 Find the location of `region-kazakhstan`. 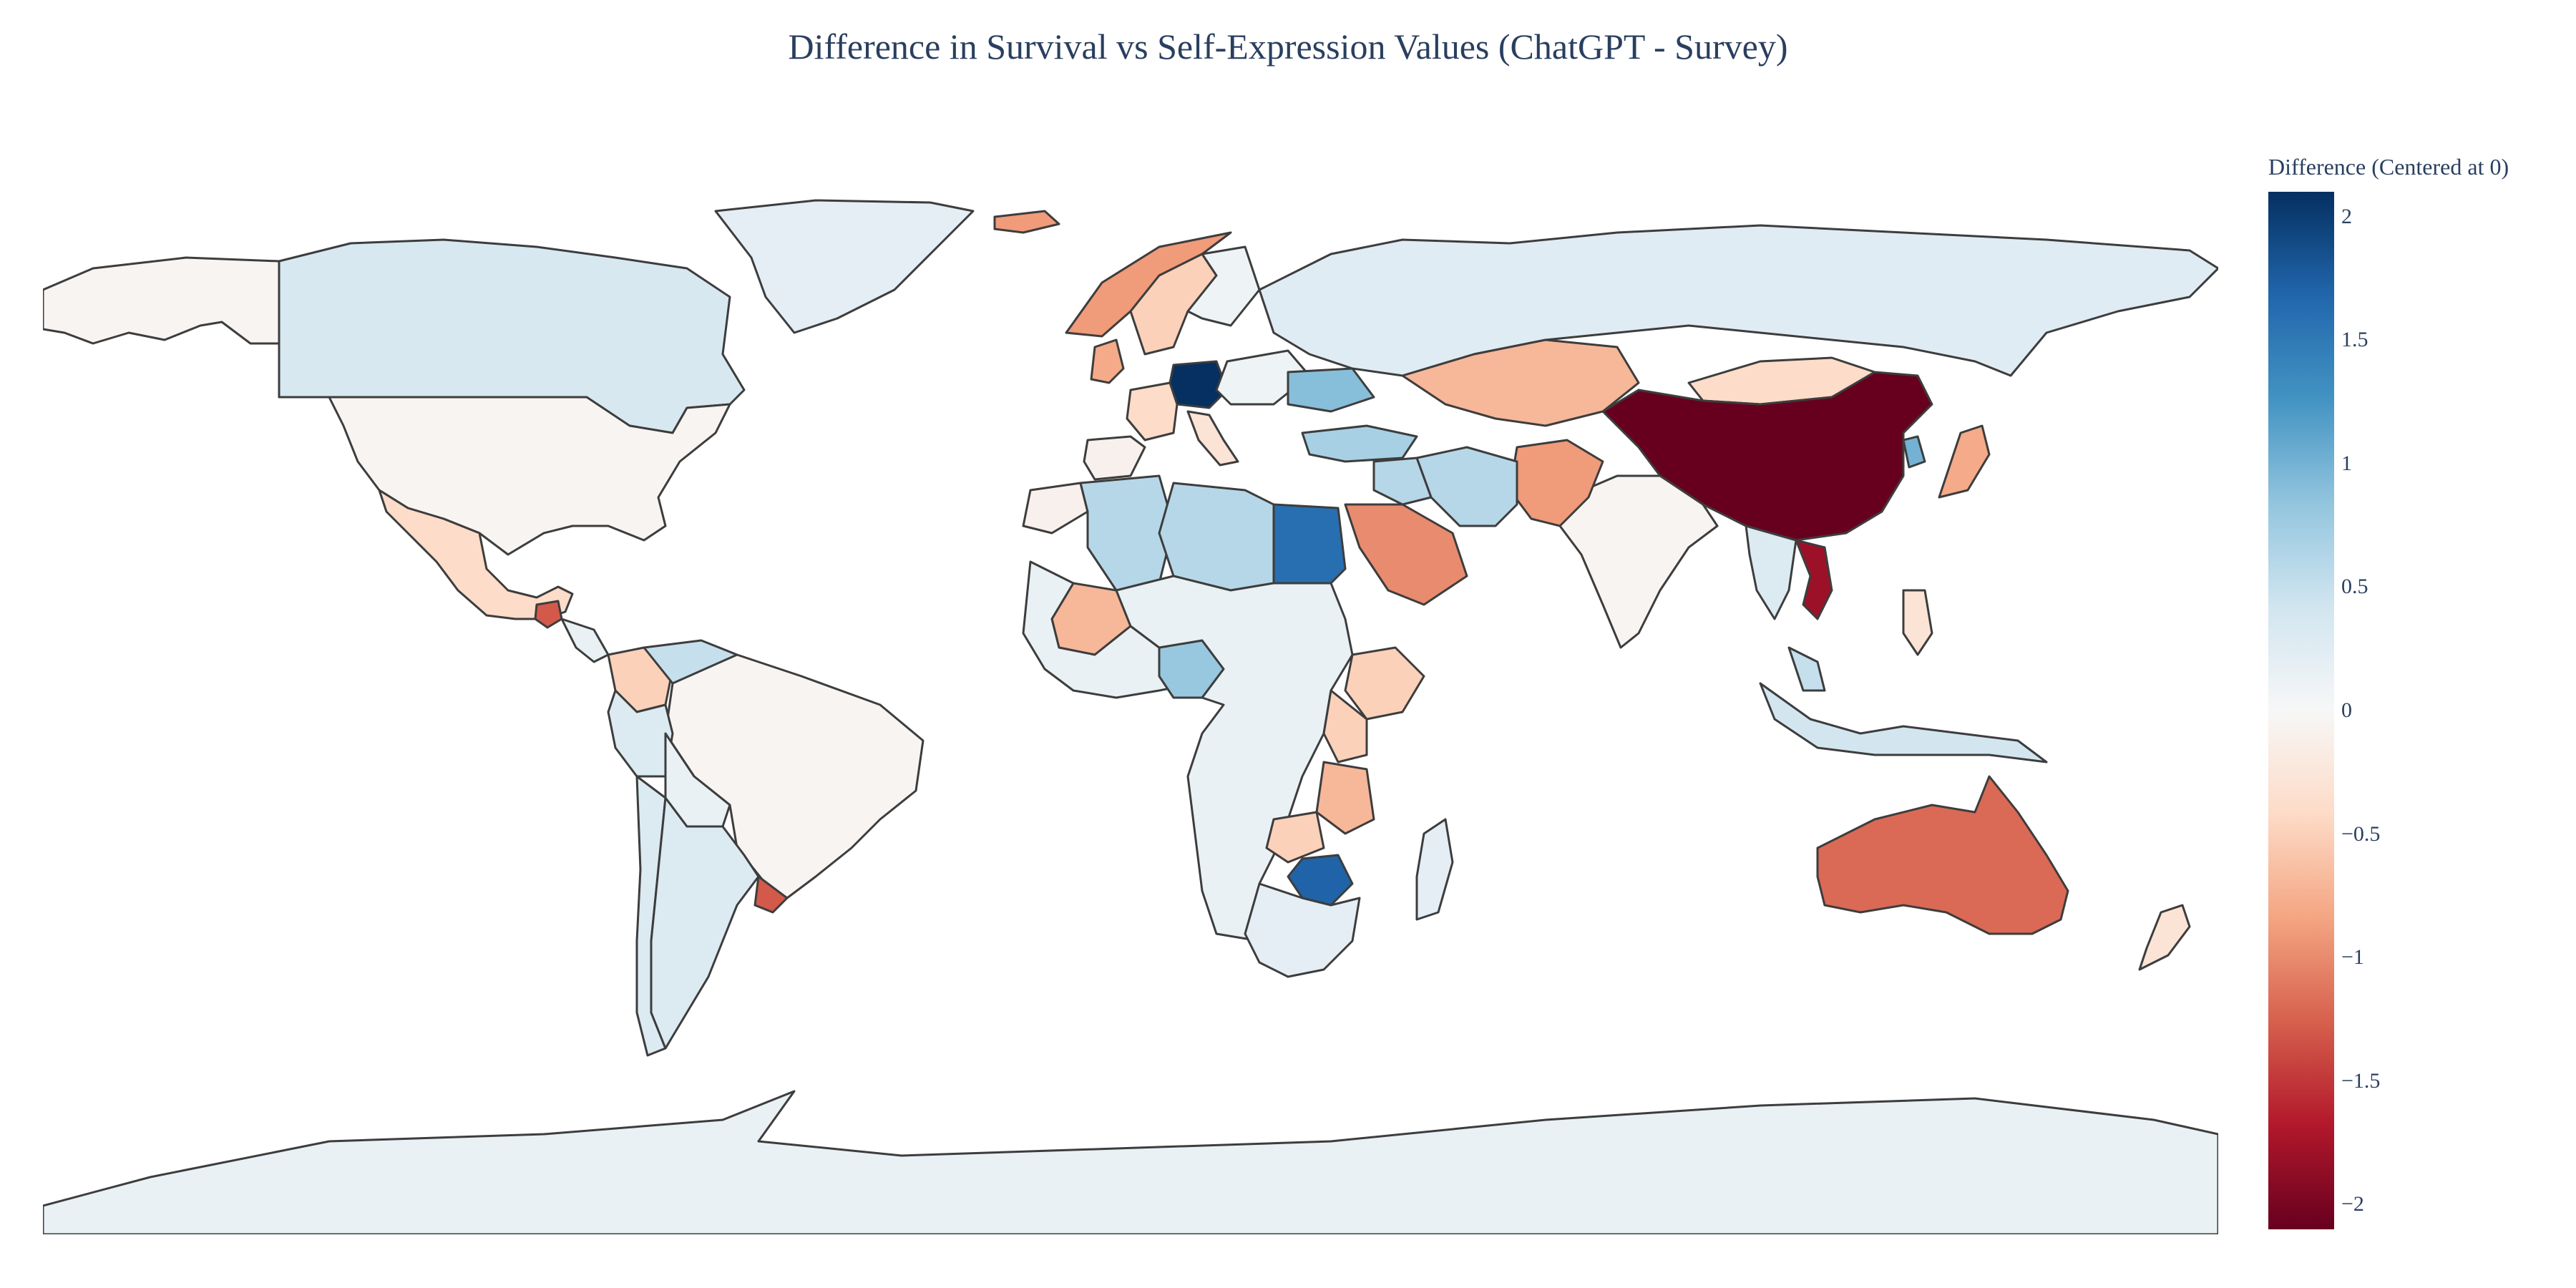

region-kazakhstan is located at coordinates (1520, 382).